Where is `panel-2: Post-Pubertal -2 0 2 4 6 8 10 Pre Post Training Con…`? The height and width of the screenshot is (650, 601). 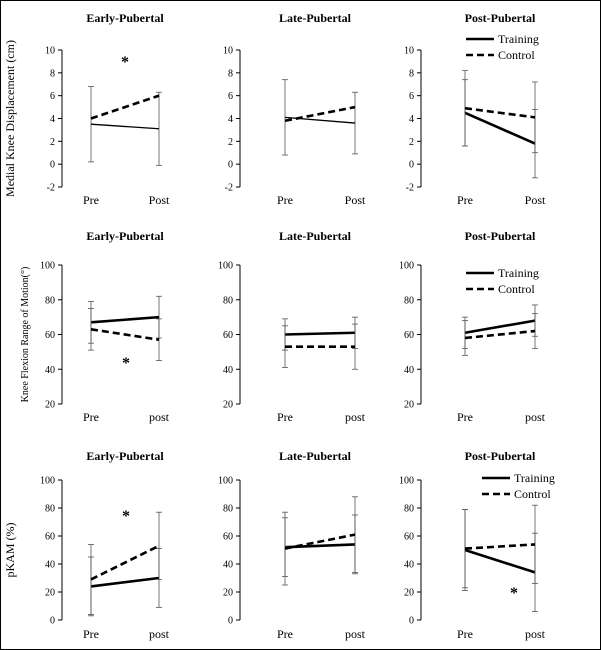
panel-2: Post-Pubertal -2 0 2 4 6 8 10 Pre Post Training Con… is located at coordinates (475, 109).